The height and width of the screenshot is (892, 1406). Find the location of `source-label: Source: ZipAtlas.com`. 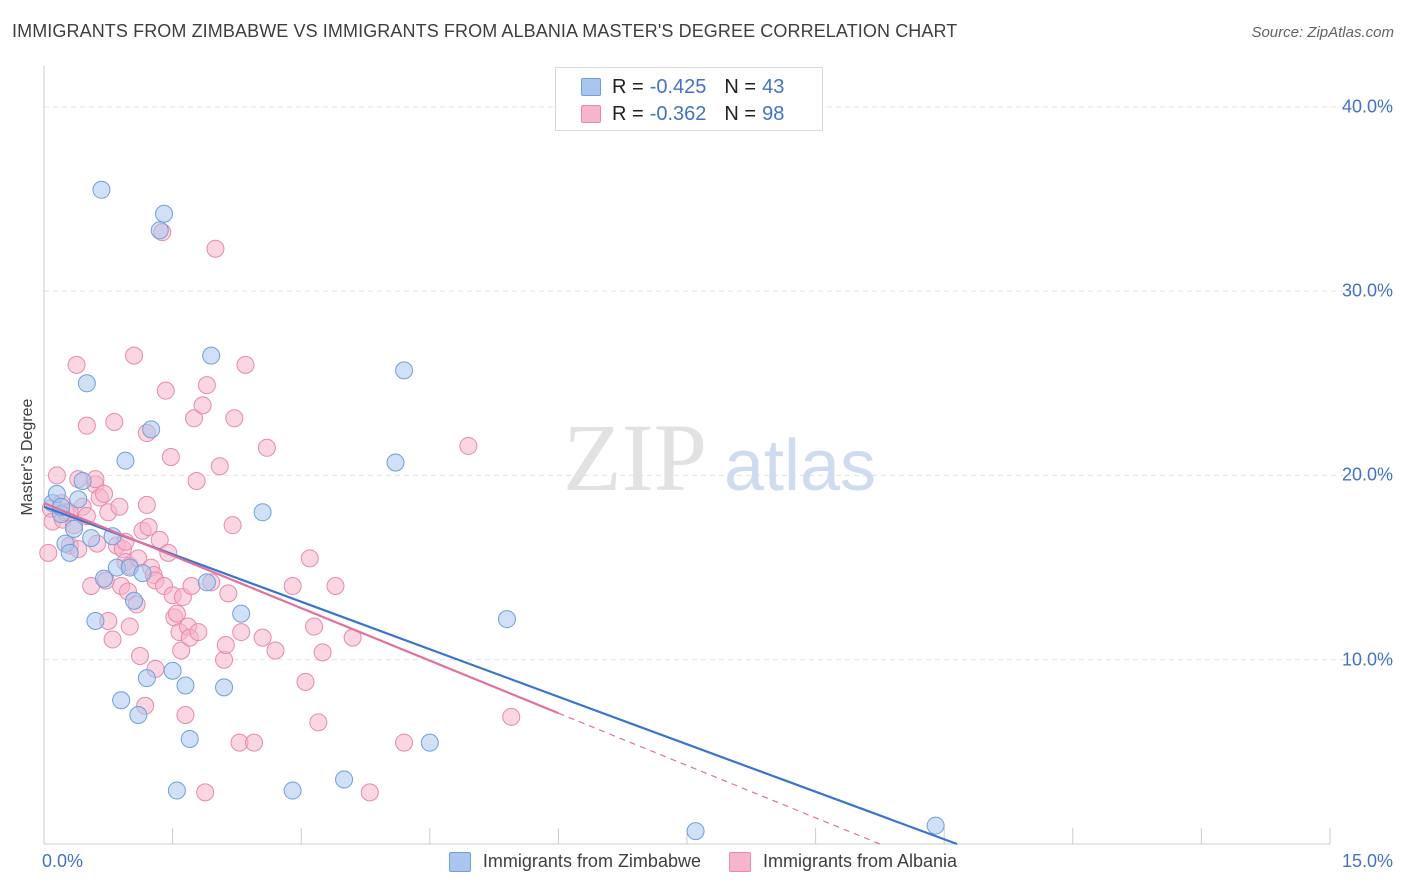

source-label: Source: ZipAtlas.com is located at coordinates (1322, 32).